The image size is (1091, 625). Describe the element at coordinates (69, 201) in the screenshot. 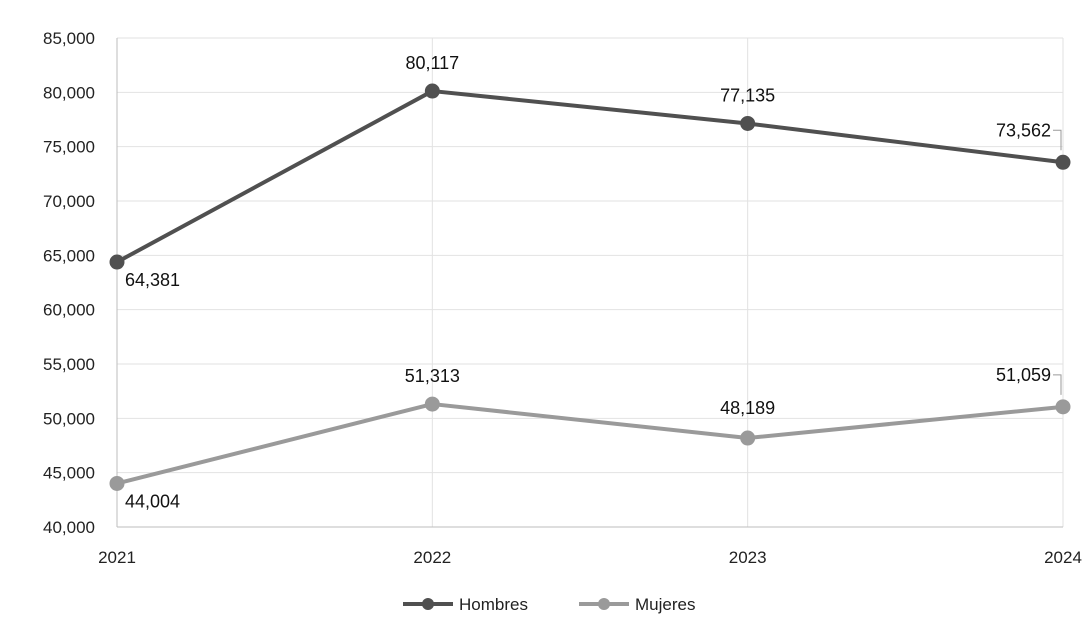

I see `y-tick-label: 70,000` at that location.